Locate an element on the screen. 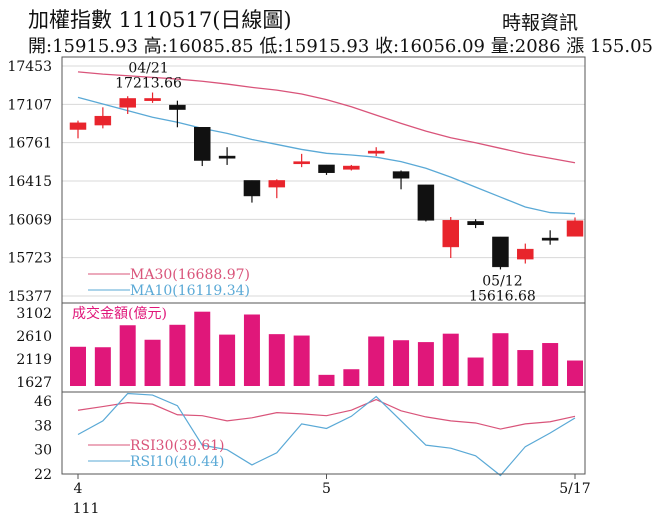 This screenshot has height=526, width=656. price-tick-label: 15723 is located at coordinates (29, 259).